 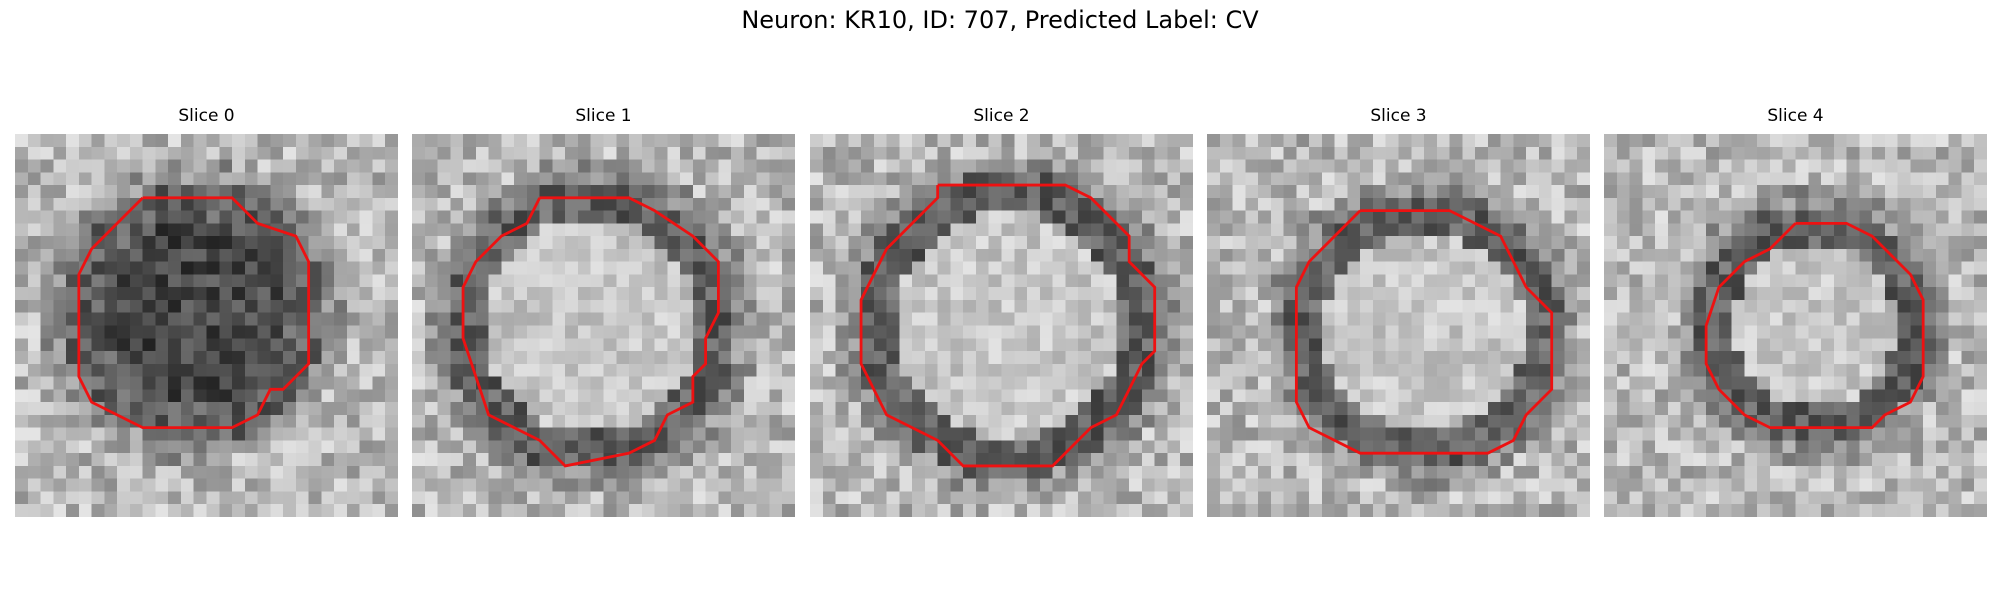 I want to click on slice-0-contour, so click(x=194, y=313).